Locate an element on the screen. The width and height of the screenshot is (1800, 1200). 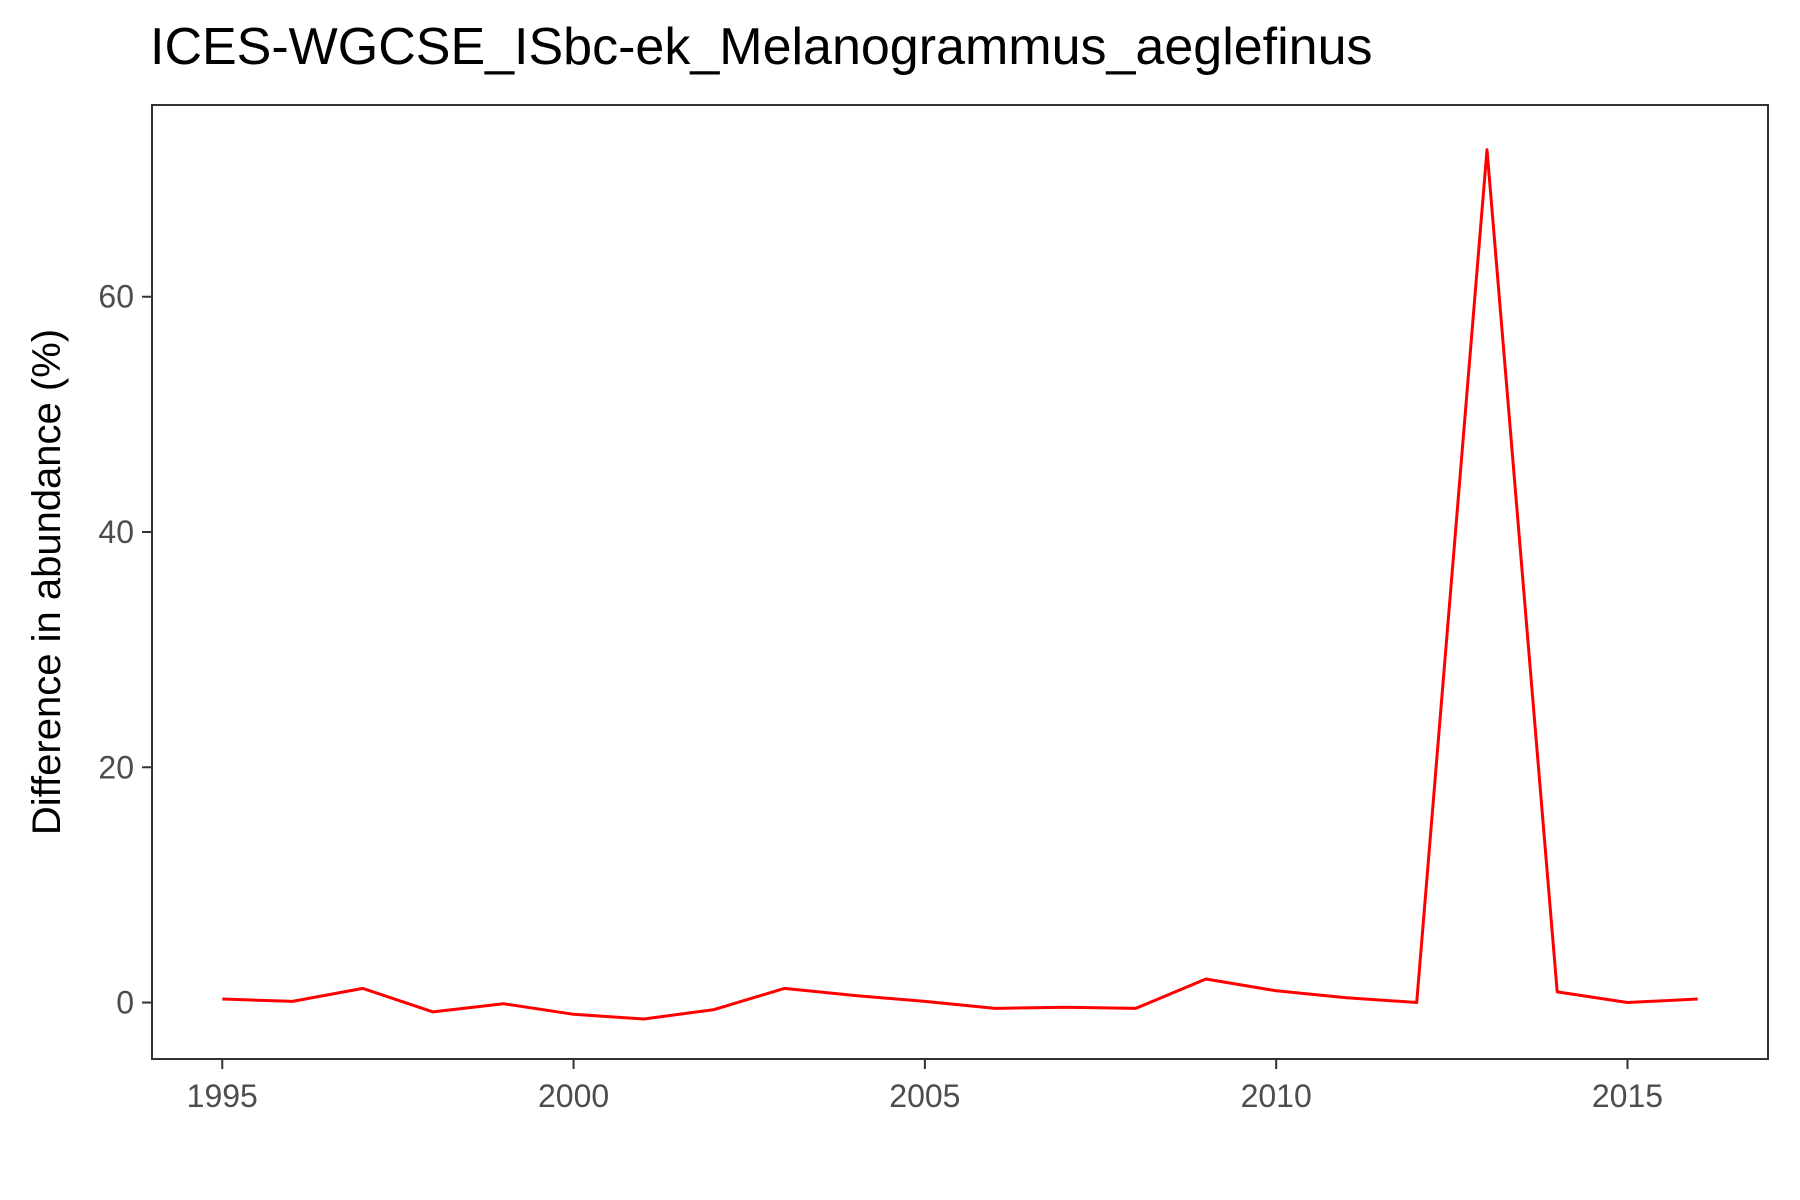
y-tick-label: 20 is located at coordinates (116, 767).